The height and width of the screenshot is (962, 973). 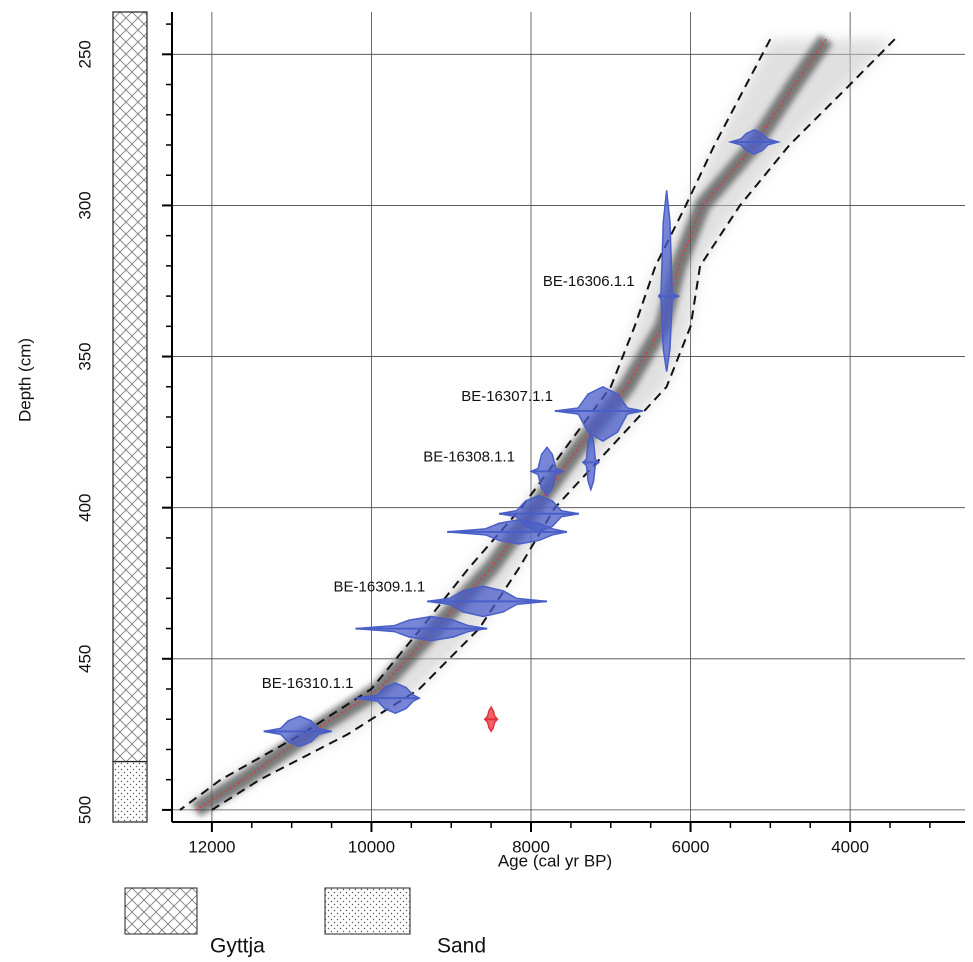 What do you see at coordinates (237, 946) in the screenshot?
I see `legend-label: Gyttja` at bounding box center [237, 946].